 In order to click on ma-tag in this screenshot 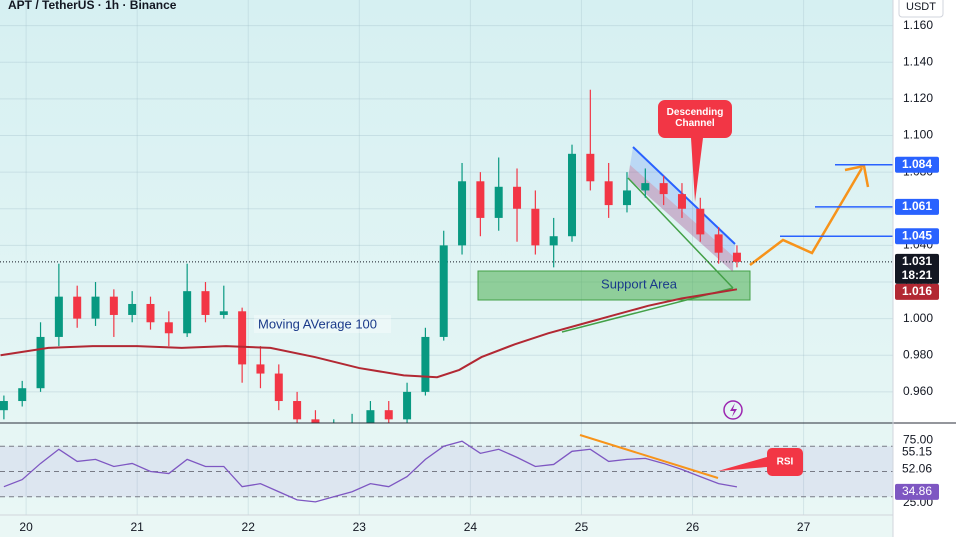, I will do `click(917, 291)`.